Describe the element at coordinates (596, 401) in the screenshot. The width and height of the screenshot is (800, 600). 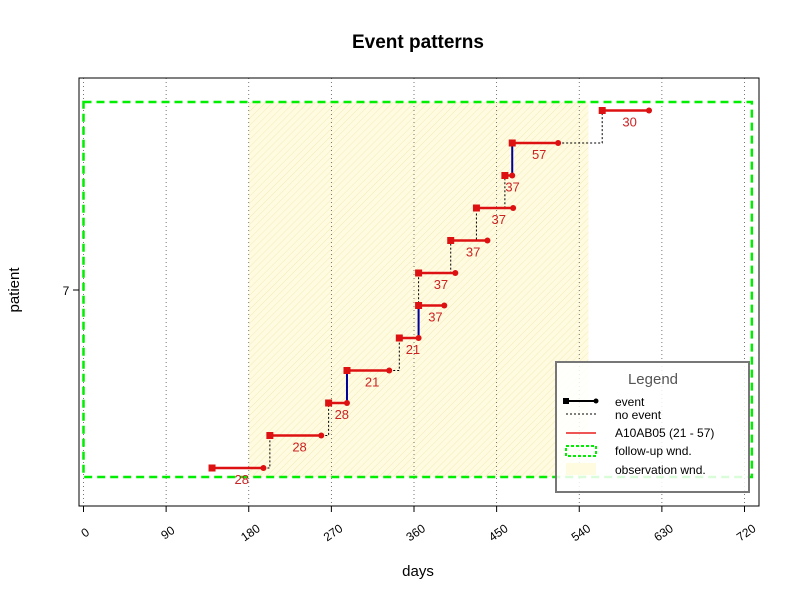
I see `legend-event-end-marker` at that location.